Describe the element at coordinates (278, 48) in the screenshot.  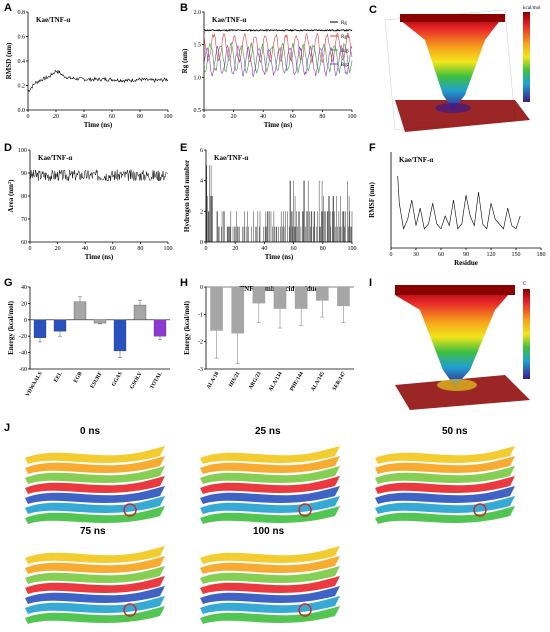
I see `series-line-rgx` at that location.